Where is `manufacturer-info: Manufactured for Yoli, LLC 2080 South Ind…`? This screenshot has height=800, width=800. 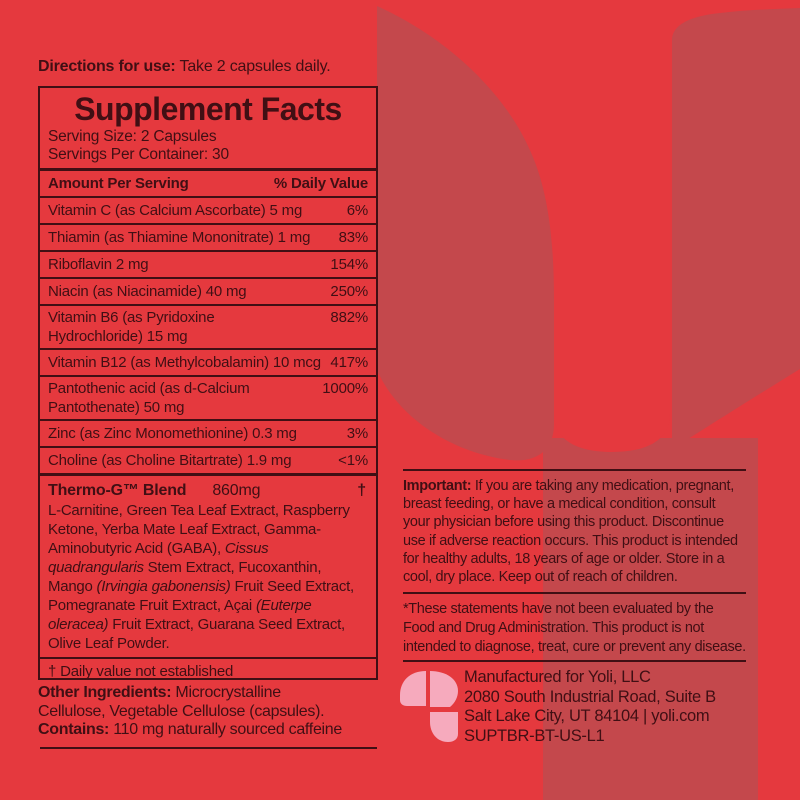
manufacturer-info: Manufactured for Yoli, LLC 2080 South Ind… is located at coordinates (624, 707).